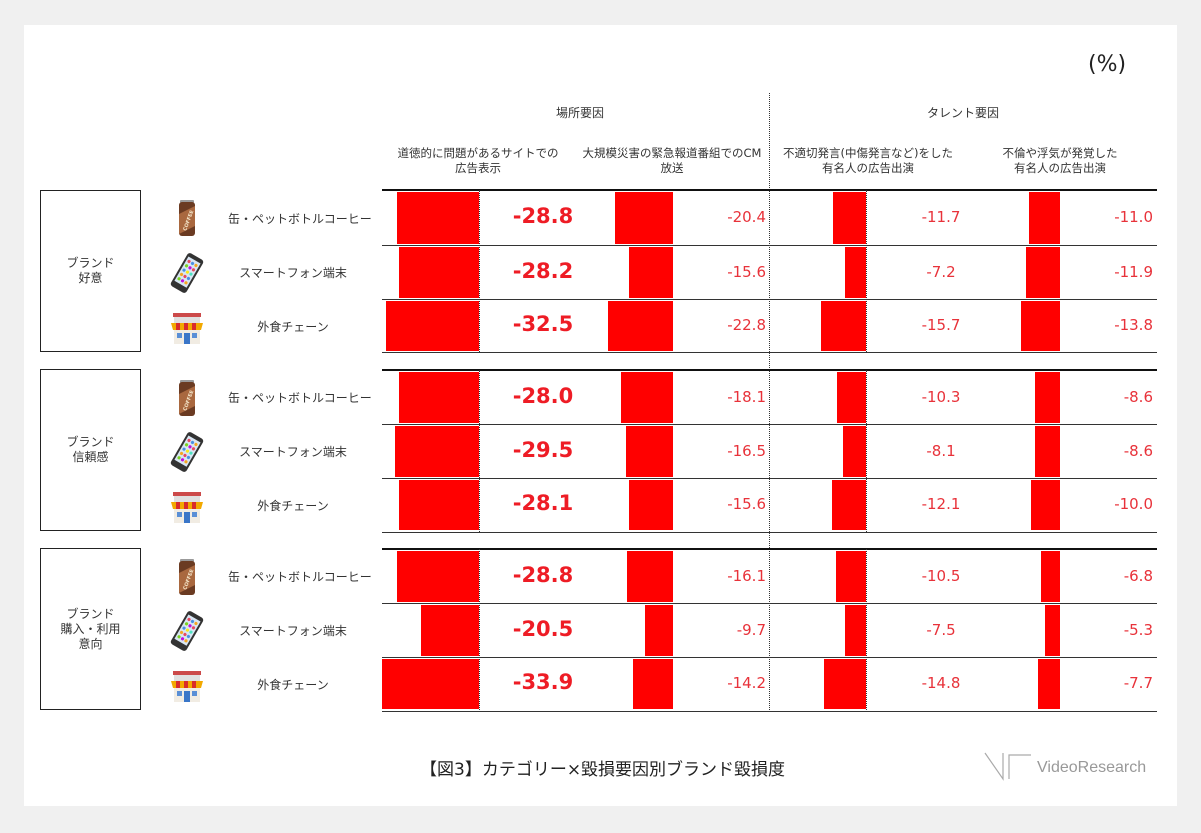 This screenshot has height=833, width=1201. What do you see at coordinates (751, 629) in the screenshot?
I see `value-label: -9.7` at bounding box center [751, 629].